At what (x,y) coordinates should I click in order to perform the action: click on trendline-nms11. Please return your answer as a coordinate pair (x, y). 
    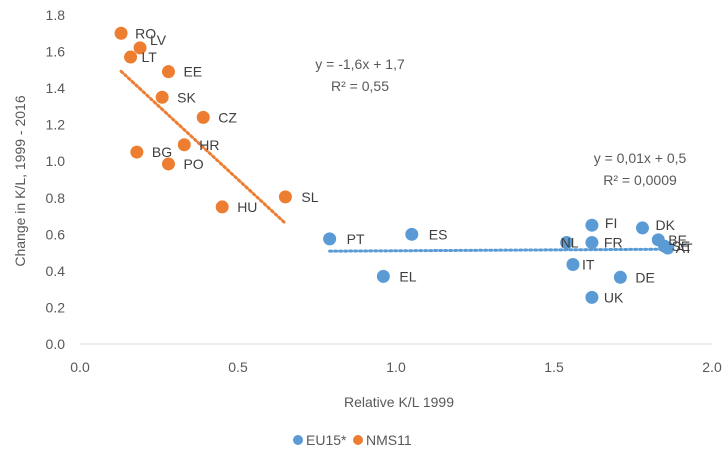
    Looking at the image, I should click on (203, 147).